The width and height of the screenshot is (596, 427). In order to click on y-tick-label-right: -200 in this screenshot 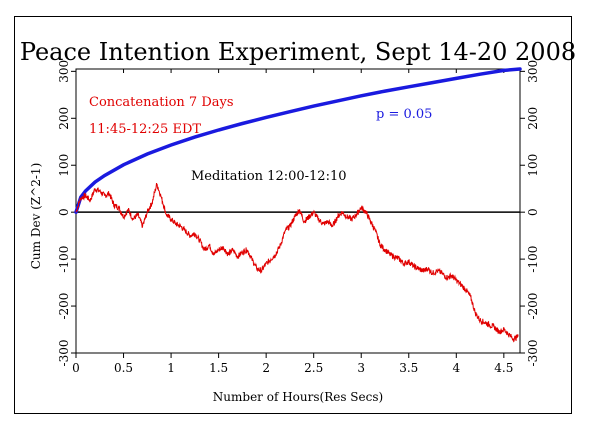, I will do `click(533, 306)`.